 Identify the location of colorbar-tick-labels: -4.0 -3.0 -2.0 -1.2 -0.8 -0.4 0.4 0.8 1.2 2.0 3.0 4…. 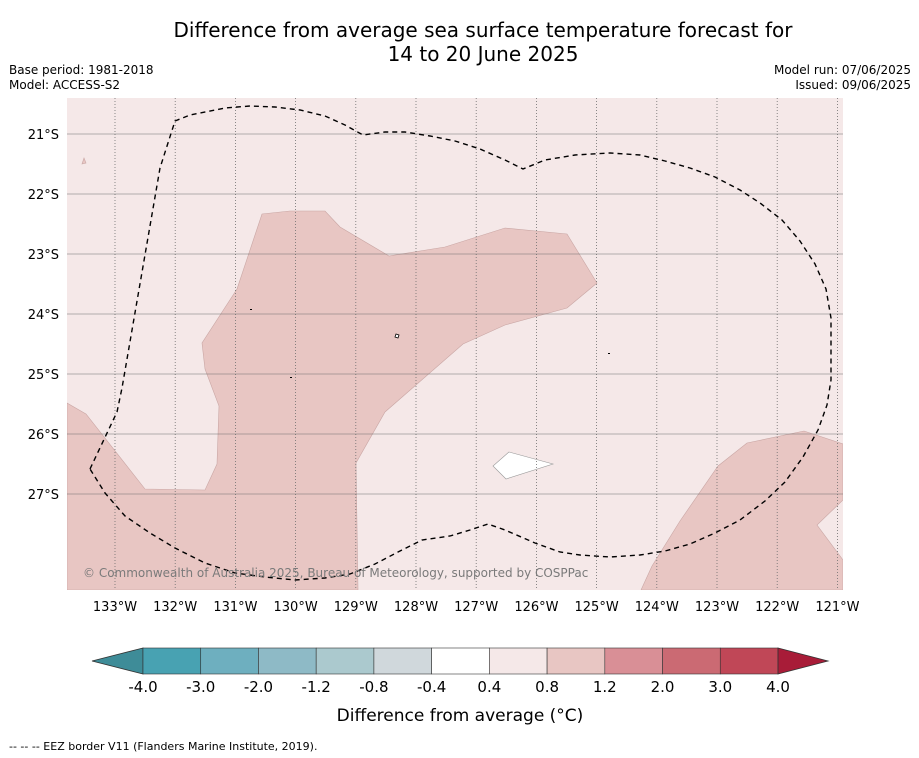
(459, 687).